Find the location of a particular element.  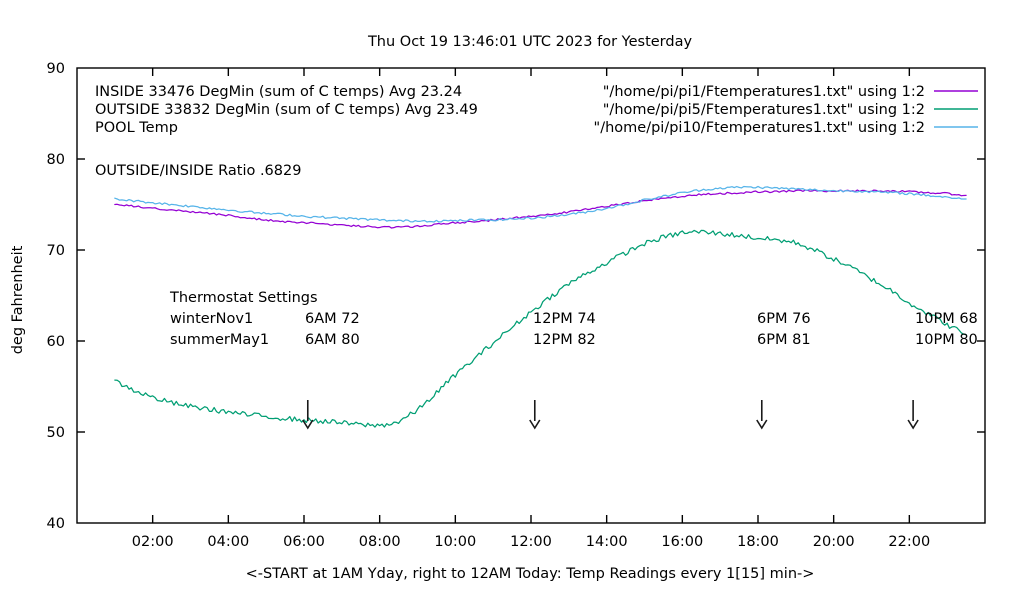

y-tick-label: 80 is located at coordinates (56, 160).